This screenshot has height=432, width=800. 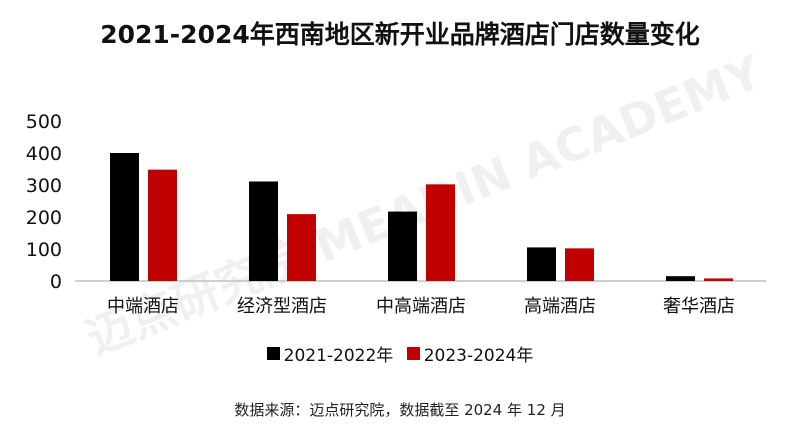 What do you see at coordinates (338, 356) in the screenshot?
I see `legend-label: 2021-2022年` at bounding box center [338, 356].